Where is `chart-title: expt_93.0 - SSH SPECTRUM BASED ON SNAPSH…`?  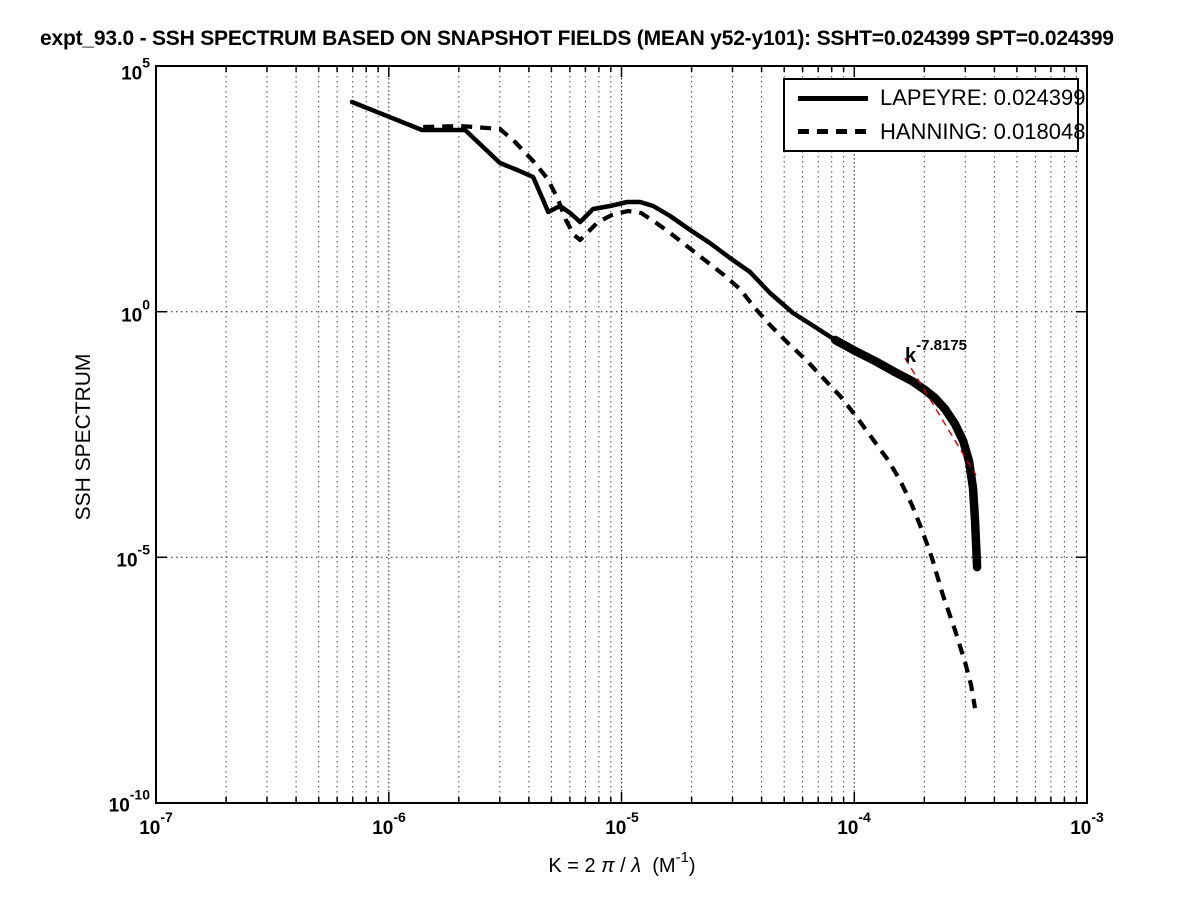 chart-title: expt_93.0 - SSH SPECTRUM BASED ON SNAPSH… is located at coordinates (577, 38).